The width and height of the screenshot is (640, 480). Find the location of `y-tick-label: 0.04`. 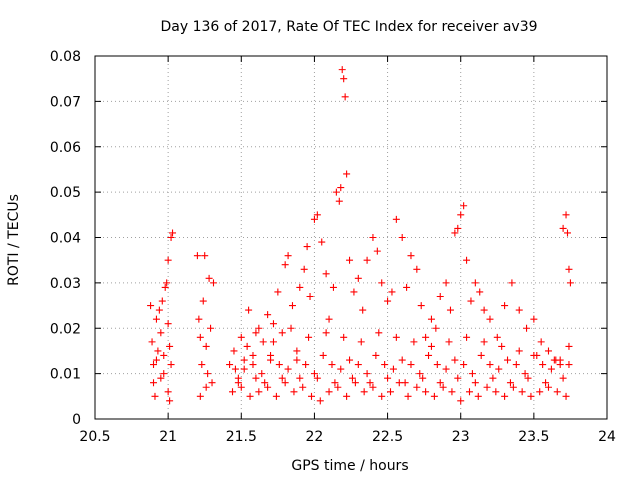

y-tick-label: 0.04 is located at coordinates (65, 239).